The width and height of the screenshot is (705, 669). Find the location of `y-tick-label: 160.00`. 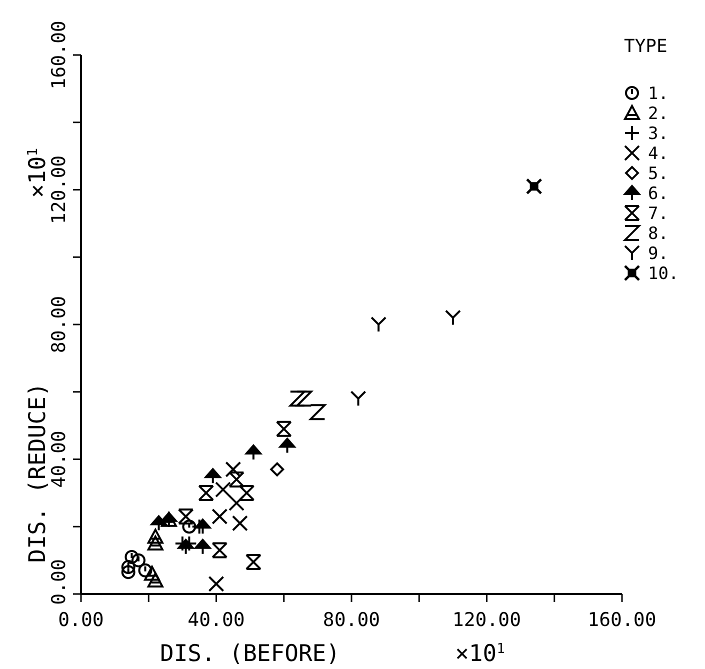

y-tick-label: 160.00 is located at coordinates (59, 55).